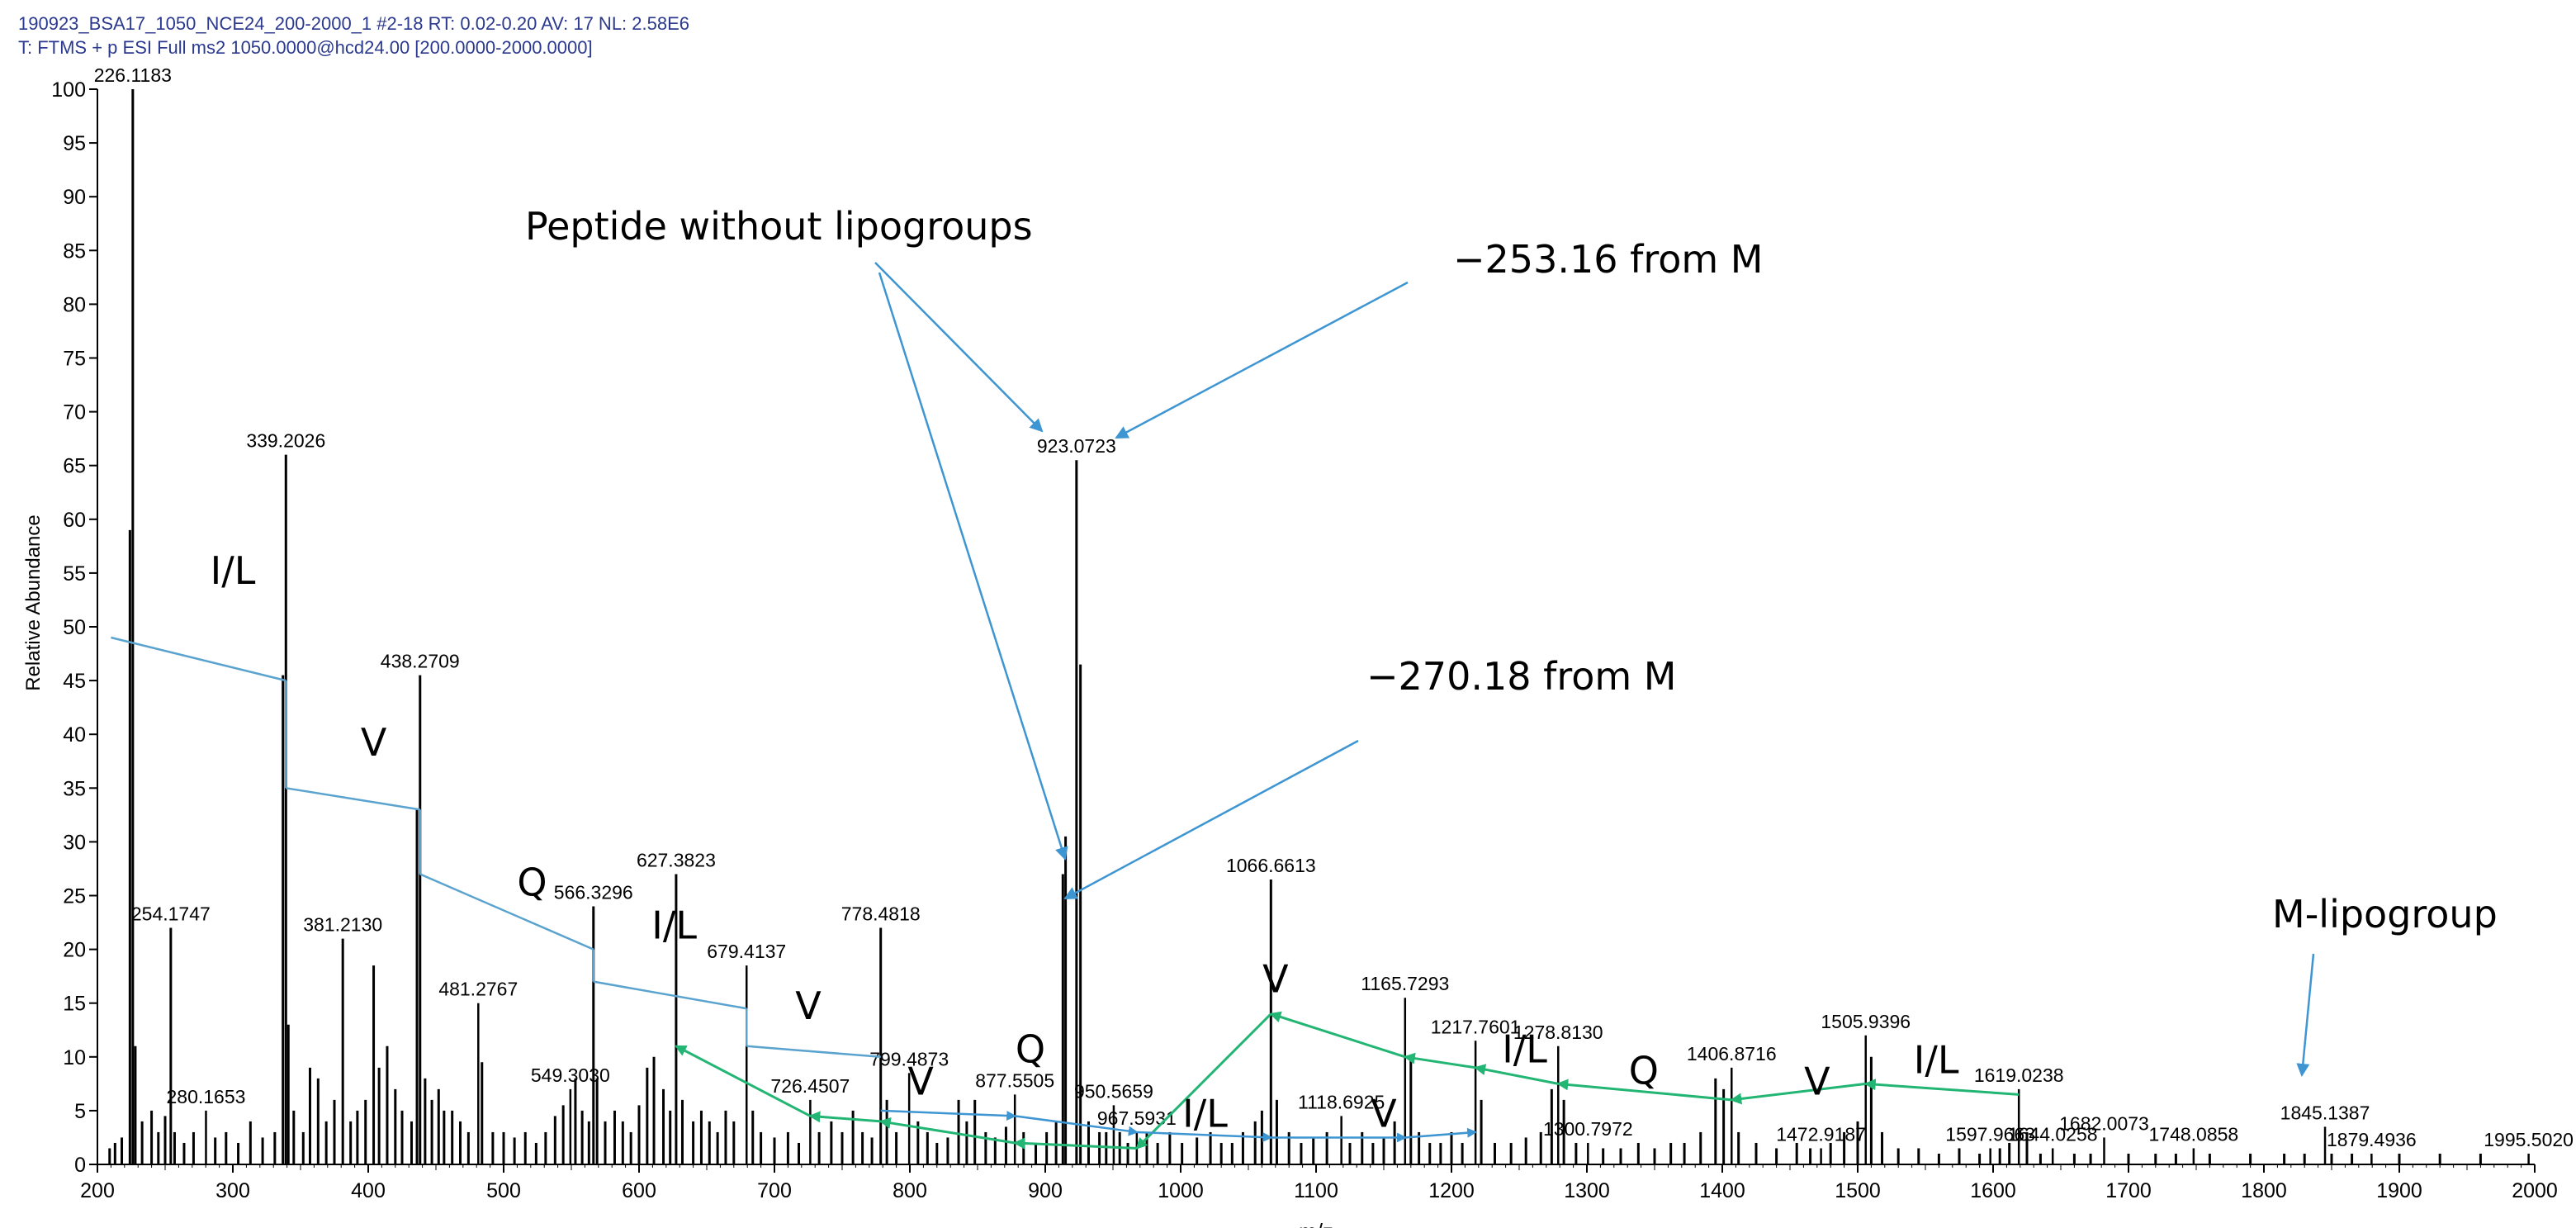 The width and height of the screenshot is (2576, 1228). I want to click on x-axis-title: m/z, so click(1316, 1223).